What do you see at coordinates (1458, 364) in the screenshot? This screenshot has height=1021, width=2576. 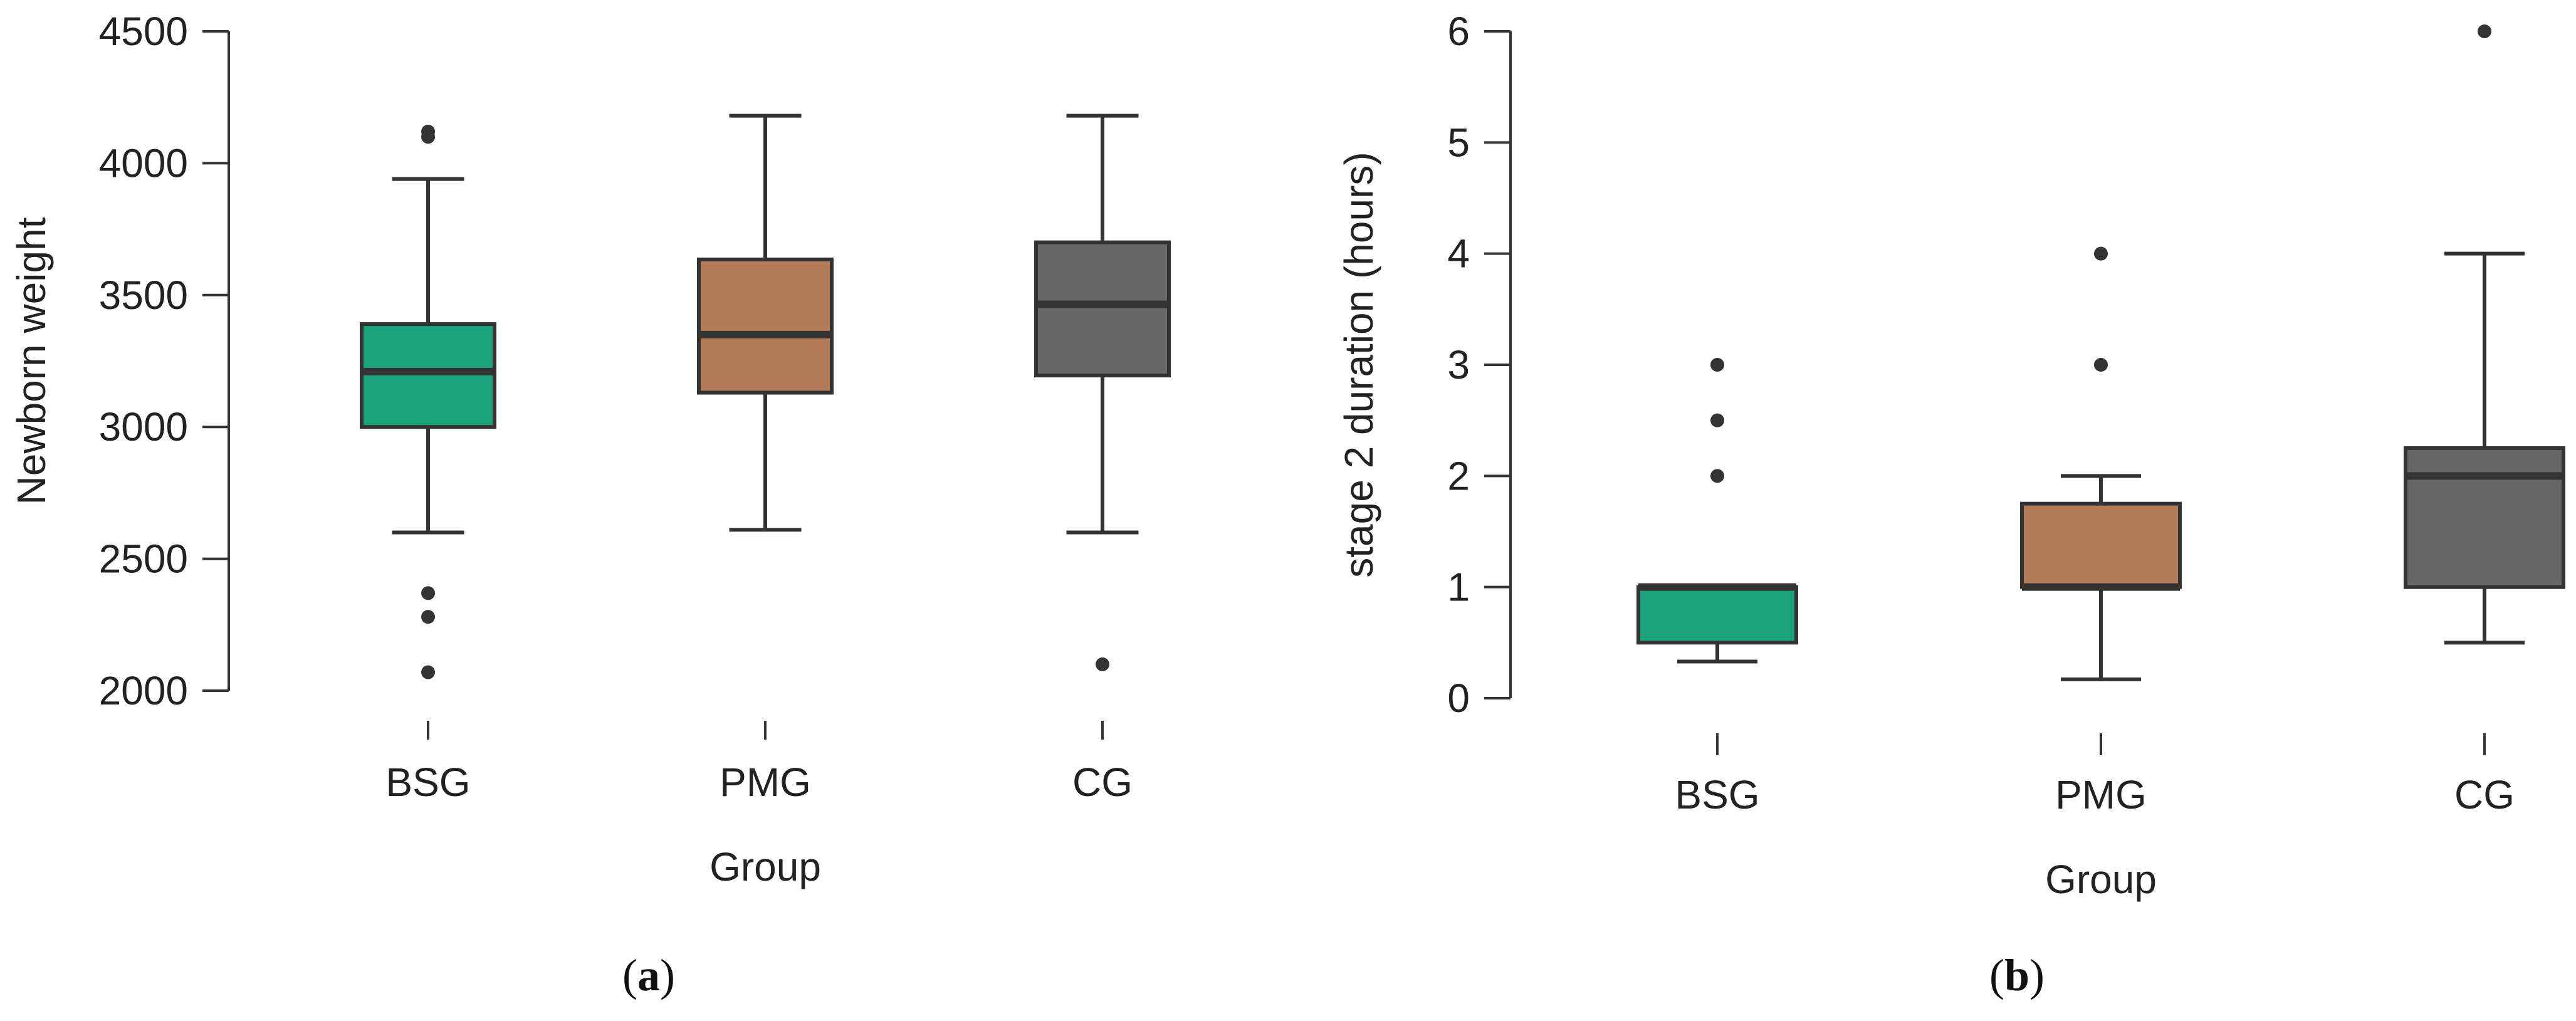 I see `panel-b-y-tick-label: 3` at bounding box center [1458, 364].